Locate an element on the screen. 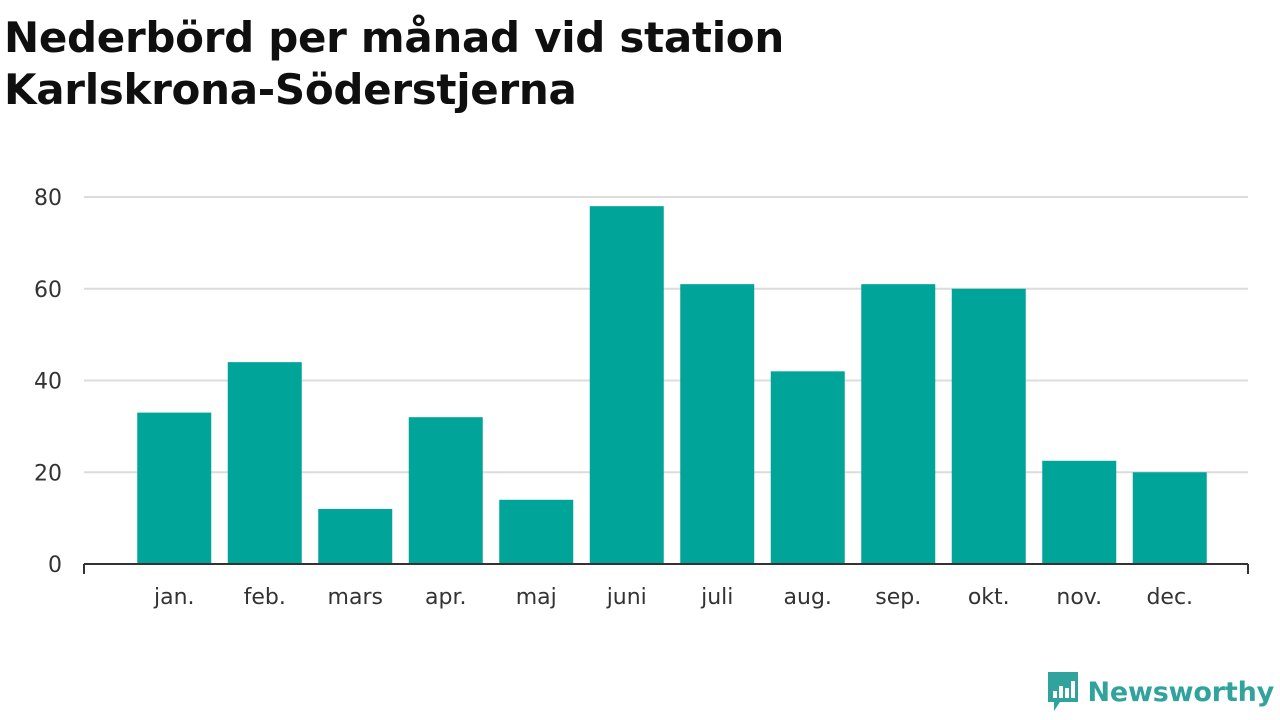 The height and width of the screenshot is (720, 1280). x-tick-label: nov. is located at coordinates (1079, 597).